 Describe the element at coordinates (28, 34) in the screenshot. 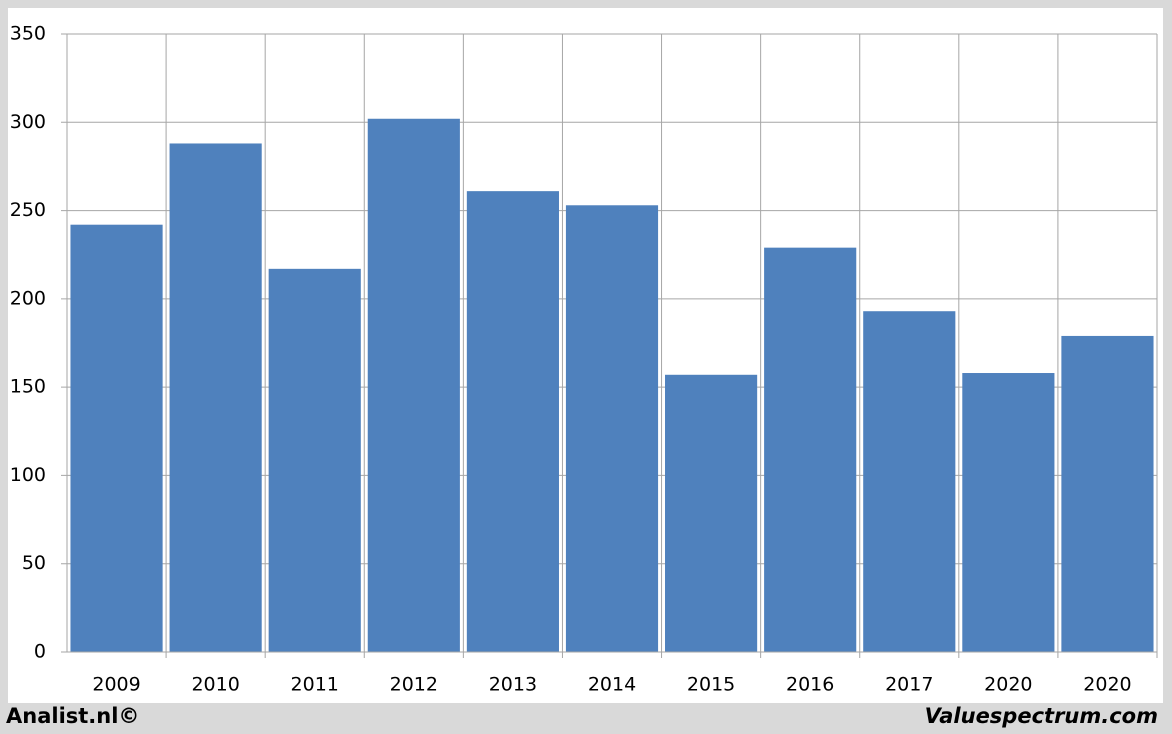

I see `y-tick-label: 350` at that location.